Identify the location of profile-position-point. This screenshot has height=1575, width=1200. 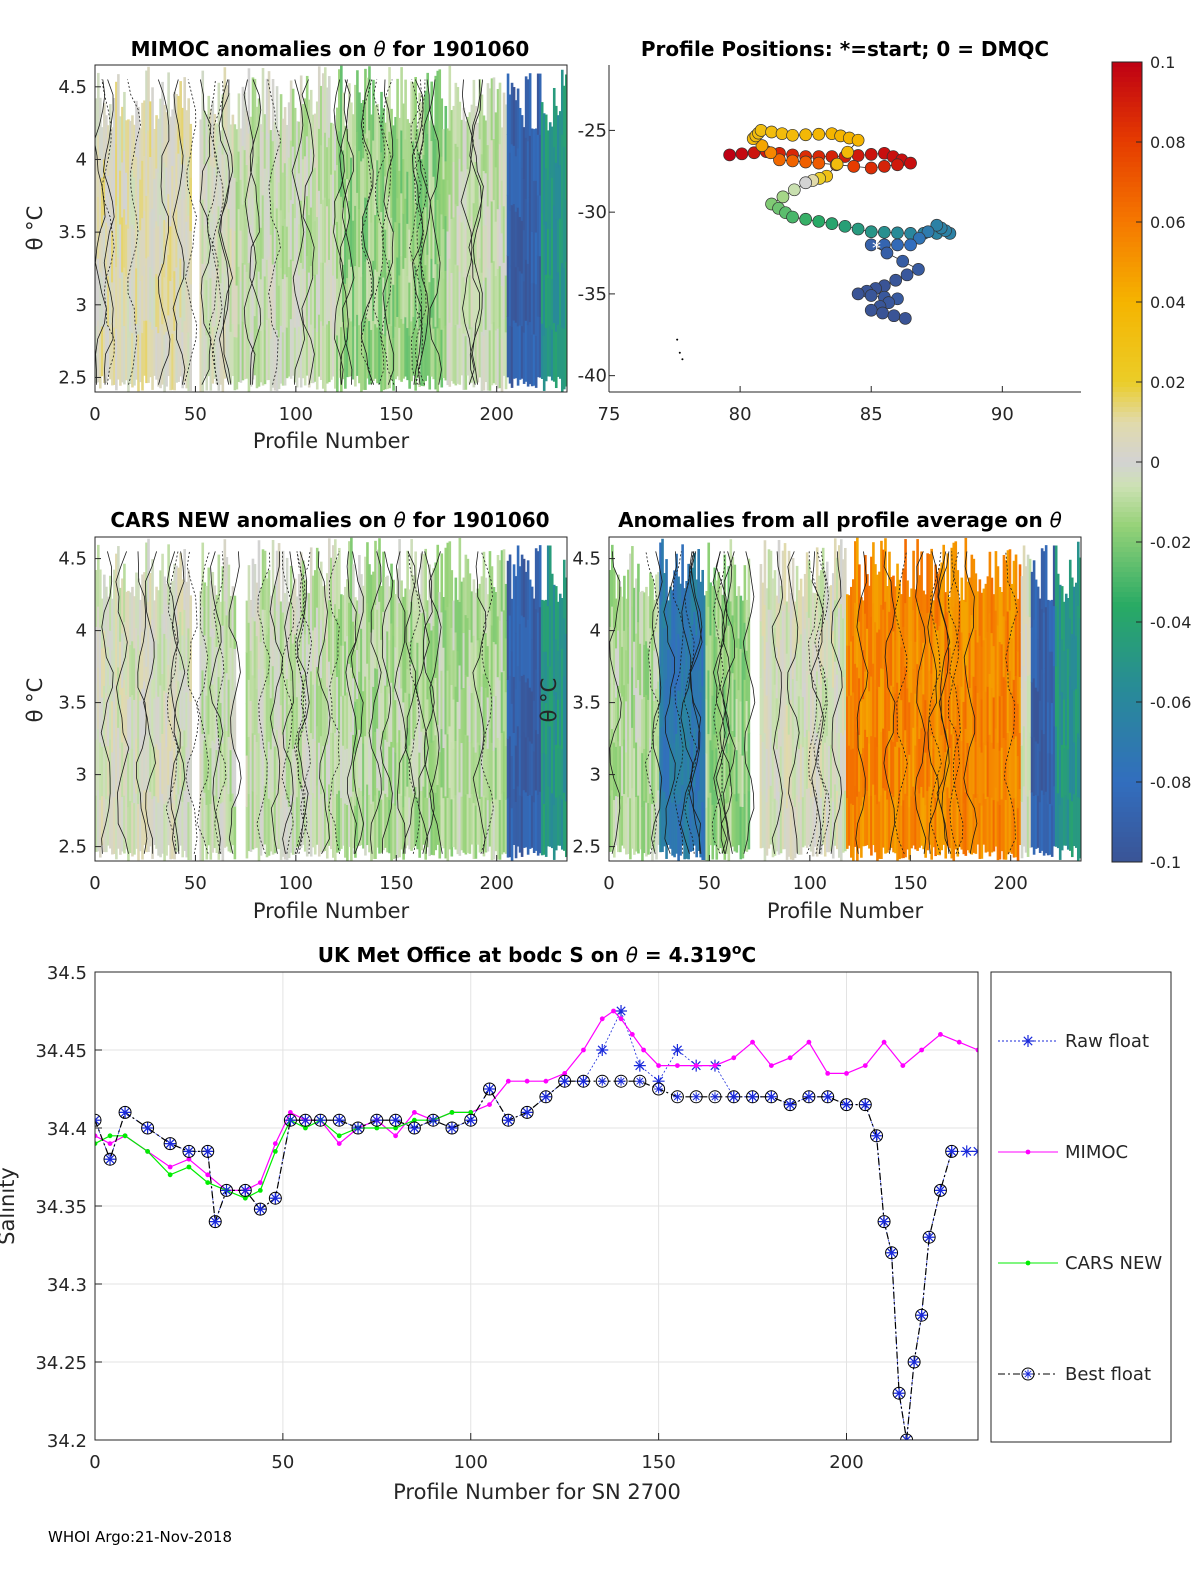
(858, 155).